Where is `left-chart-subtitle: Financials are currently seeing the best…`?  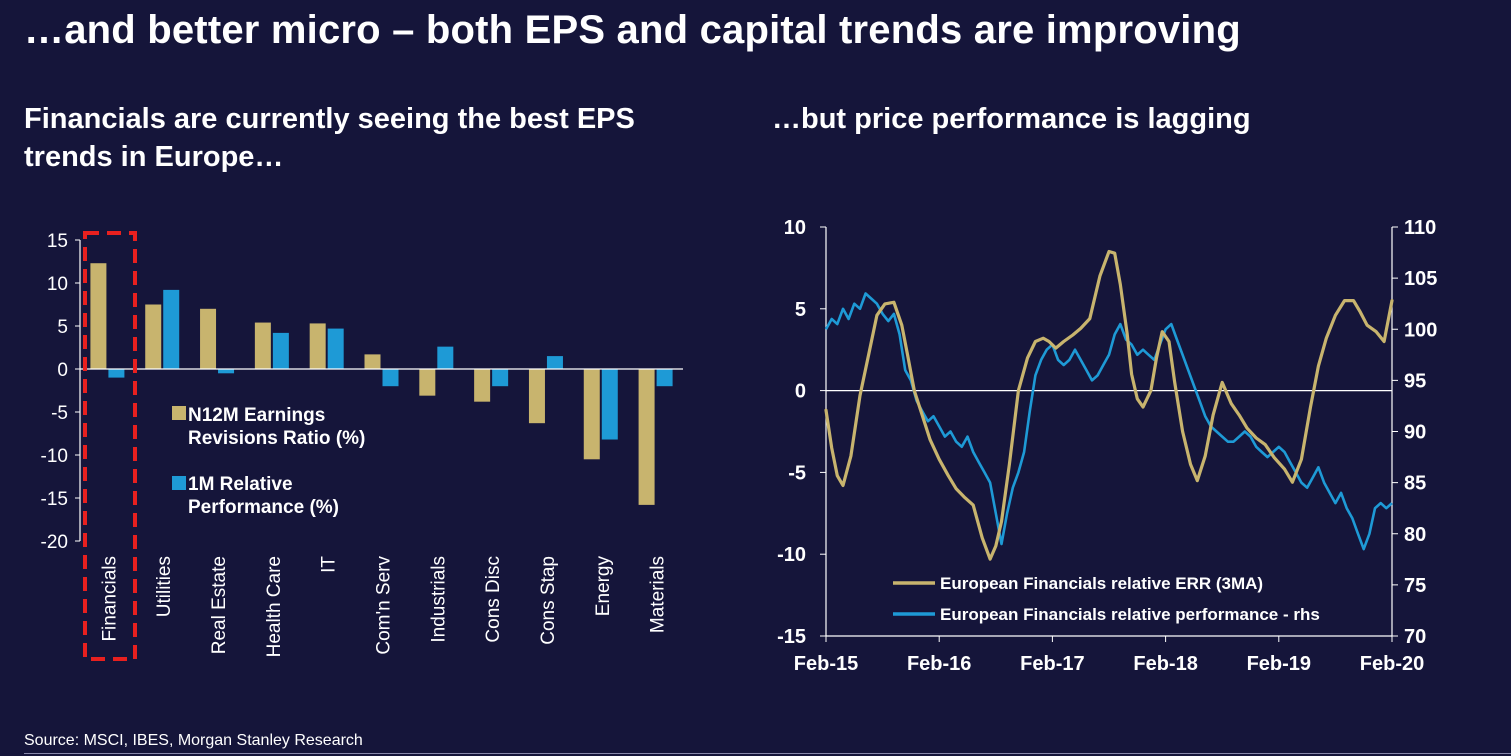 left-chart-subtitle: Financials are currently seeing the best… is located at coordinates (329, 138).